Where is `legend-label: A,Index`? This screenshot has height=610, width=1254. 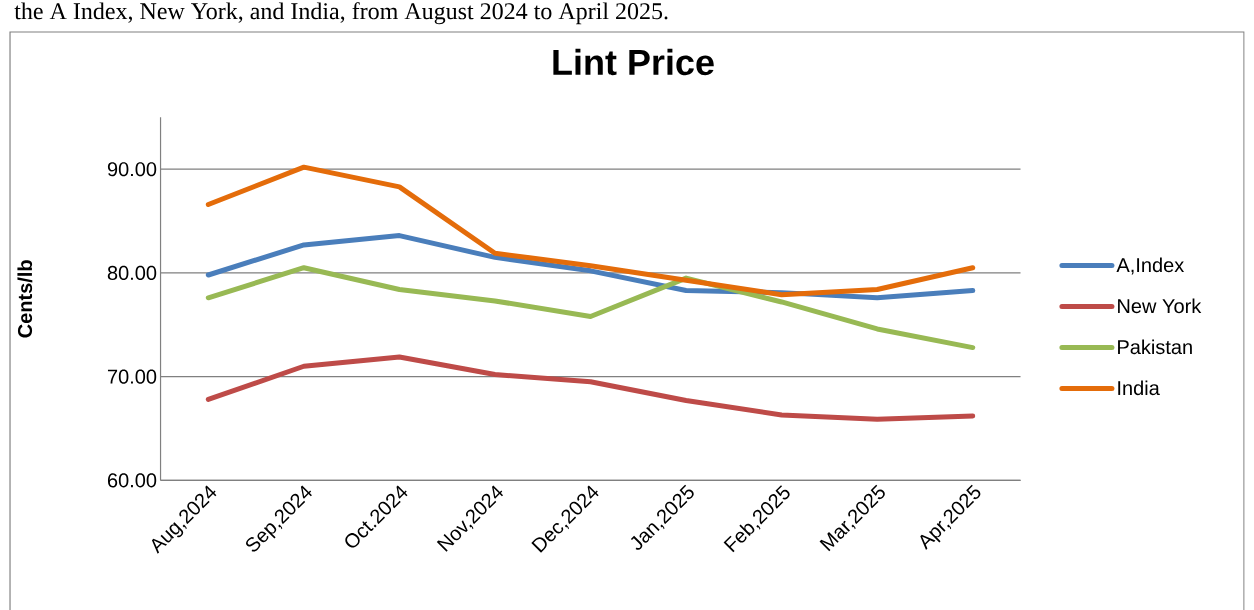
legend-label: A,Index is located at coordinates (1150, 266).